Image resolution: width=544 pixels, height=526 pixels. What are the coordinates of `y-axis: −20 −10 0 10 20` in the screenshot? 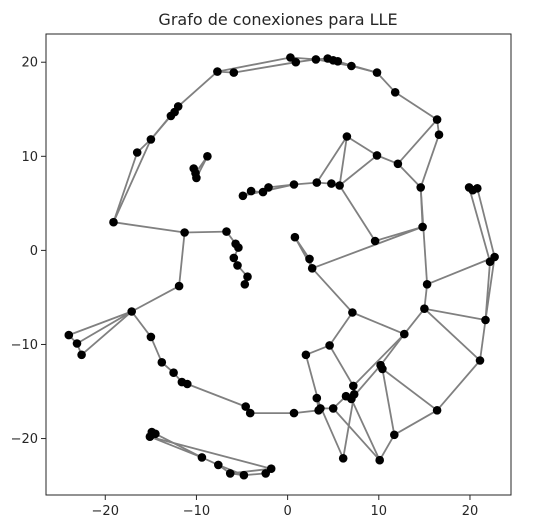 It's located at (28, 251).